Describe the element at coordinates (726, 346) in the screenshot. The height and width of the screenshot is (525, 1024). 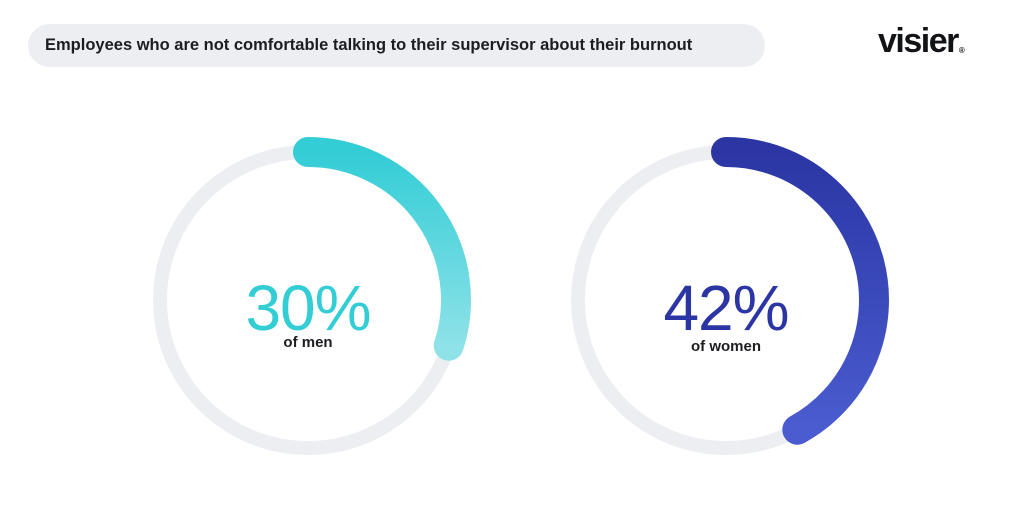
I see `women-caption: of women` at that location.